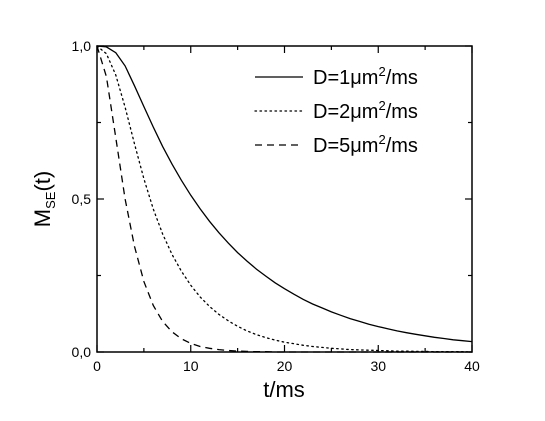 The image size is (545, 421). I want to click on x-tick-label: 20, so click(285, 366).